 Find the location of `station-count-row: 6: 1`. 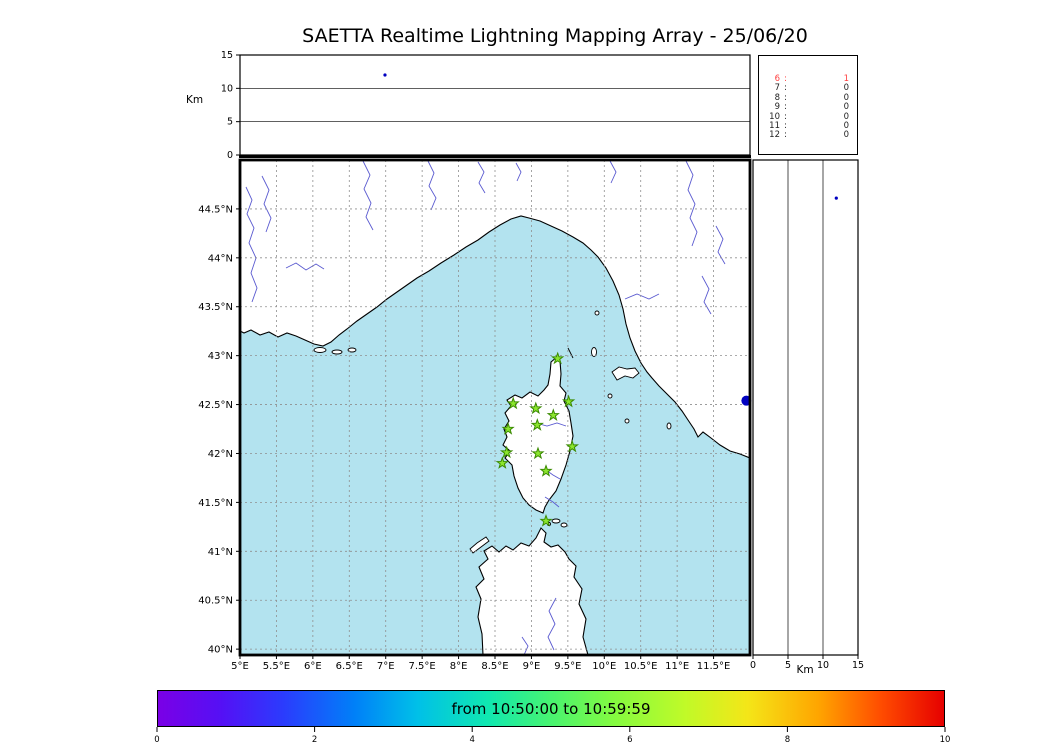

station-count-row: 6: 1 is located at coordinates (808, 79).